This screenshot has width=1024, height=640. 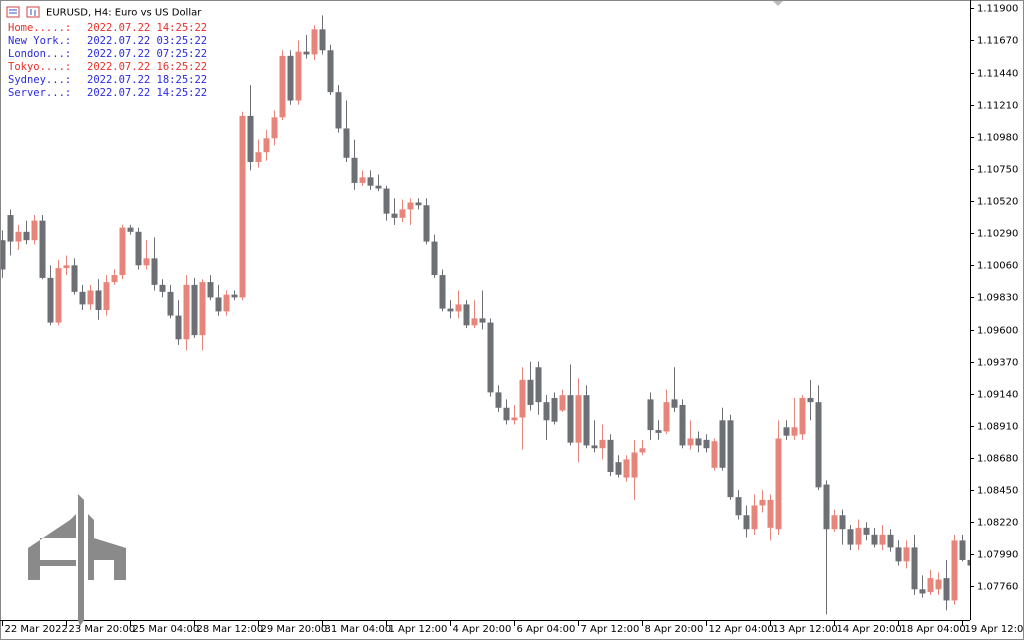 What do you see at coordinates (997, 234) in the screenshot?
I see `y-tick-label: 1.10290` at bounding box center [997, 234].